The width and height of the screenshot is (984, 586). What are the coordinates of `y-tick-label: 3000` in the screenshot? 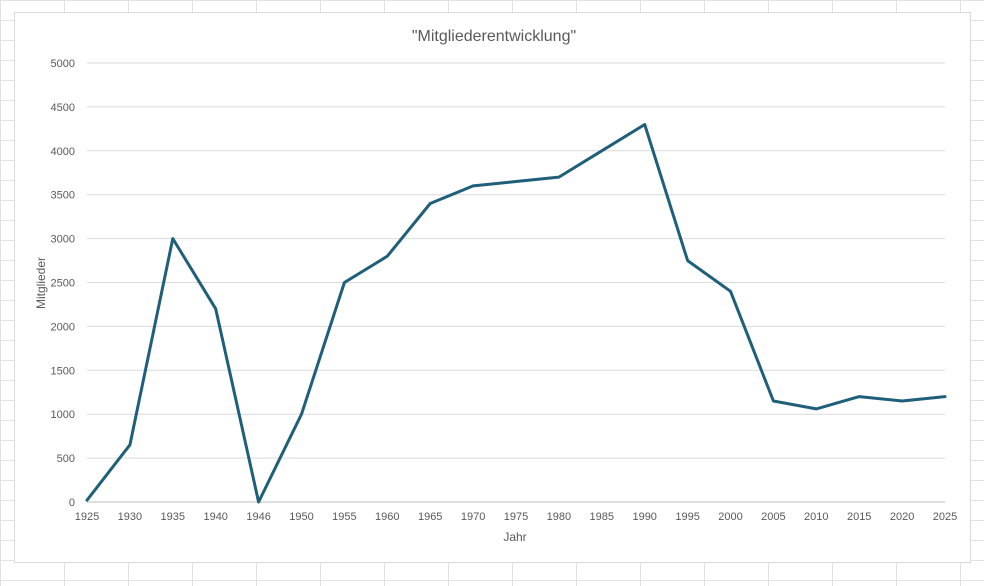 It's located at (63, 240).